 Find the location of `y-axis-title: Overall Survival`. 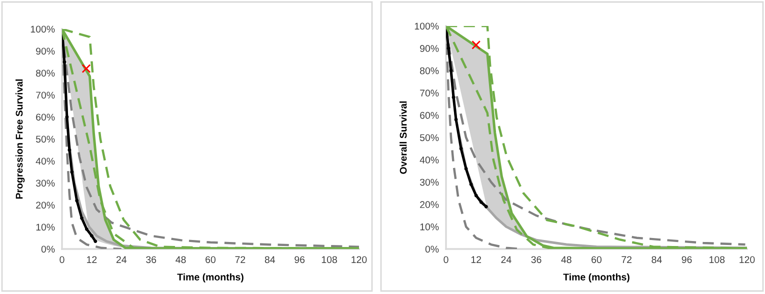

y-axis-title: Overall Survival is located at coordinates (403, 137).